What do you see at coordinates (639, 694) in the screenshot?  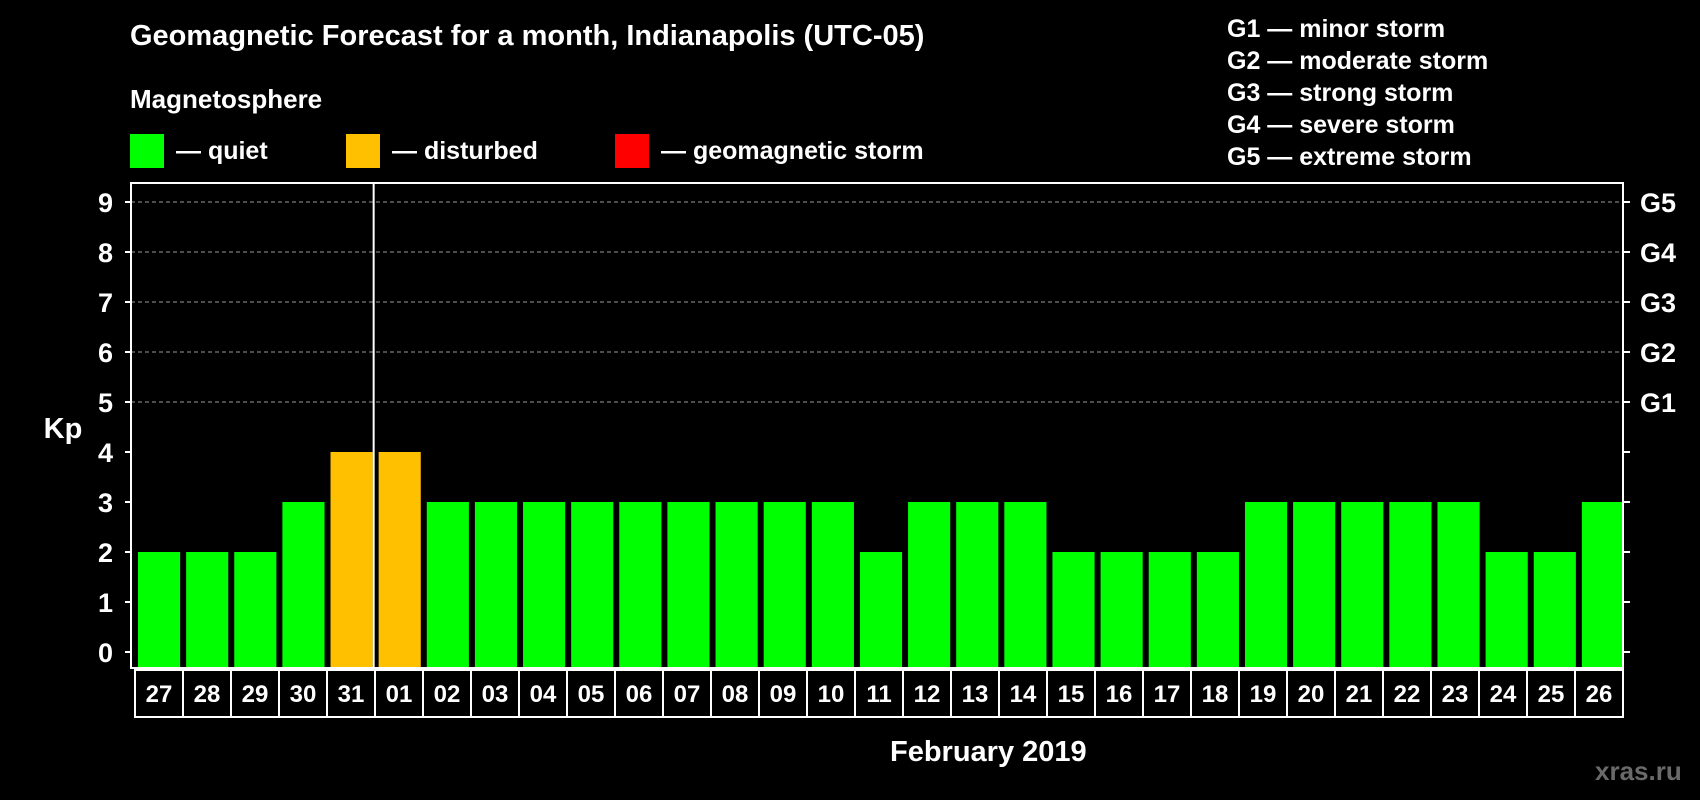 I see `x-category-label-06: 06` at bounding box center [639, 694].